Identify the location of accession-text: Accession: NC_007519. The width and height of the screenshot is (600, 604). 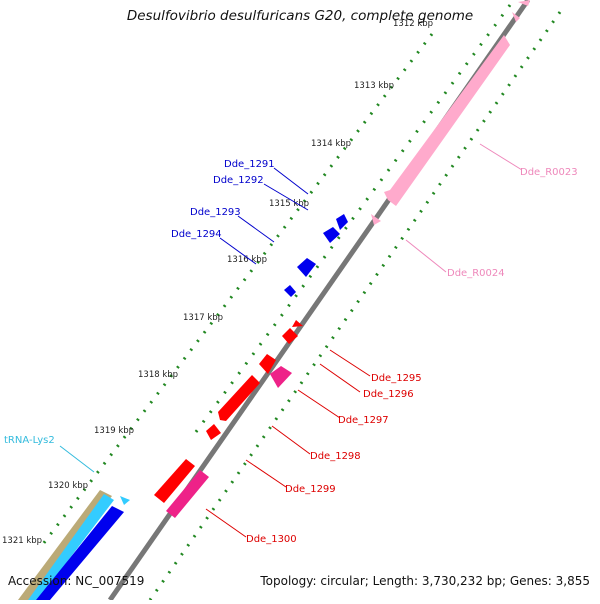
(76, 581).